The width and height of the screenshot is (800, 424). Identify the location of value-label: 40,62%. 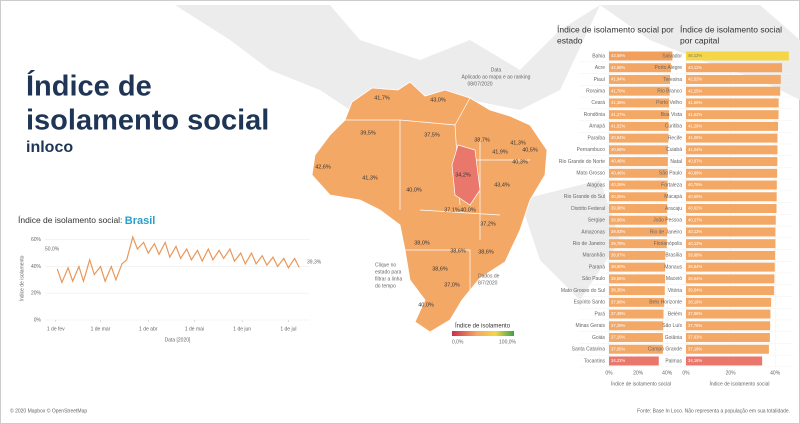
(695, 208).